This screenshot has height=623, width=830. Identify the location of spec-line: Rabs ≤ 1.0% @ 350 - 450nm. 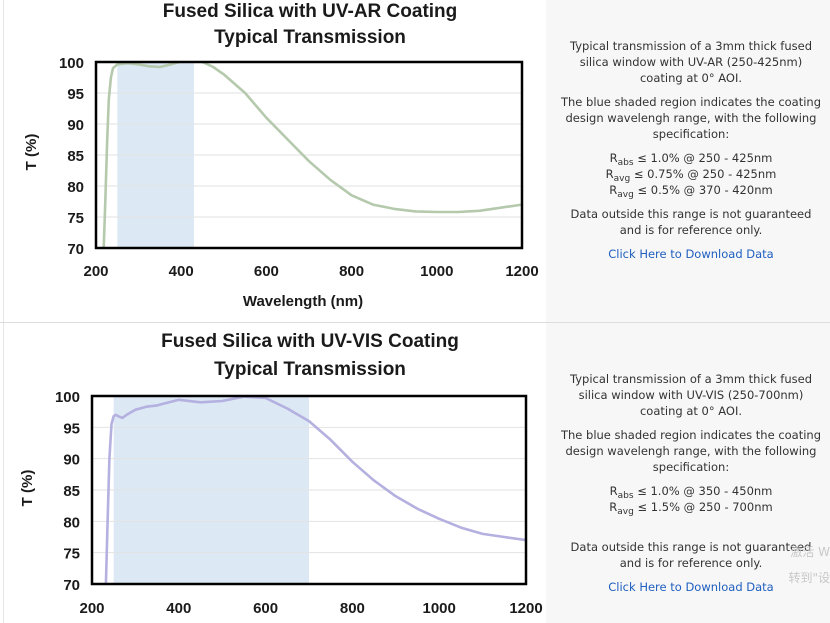
(691, 492).